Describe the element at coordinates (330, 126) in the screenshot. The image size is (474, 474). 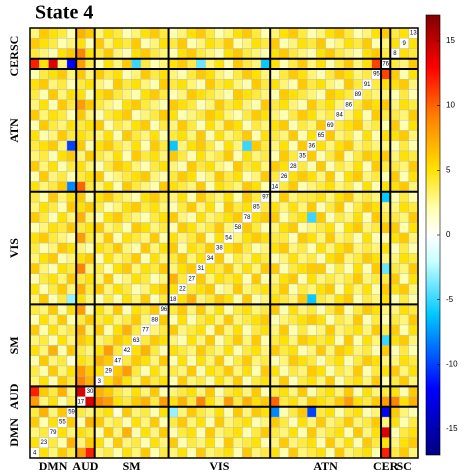
I see `component-label: 69` at that location.